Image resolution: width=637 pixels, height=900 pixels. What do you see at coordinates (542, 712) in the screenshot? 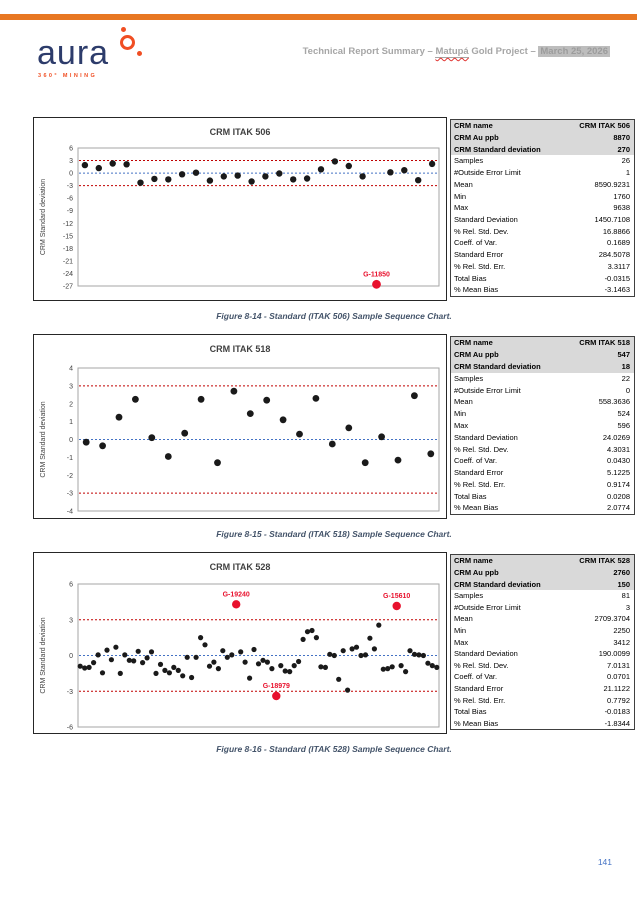
I see `table-row: Total Bias -0.0183` at bounding box center [542, 712].